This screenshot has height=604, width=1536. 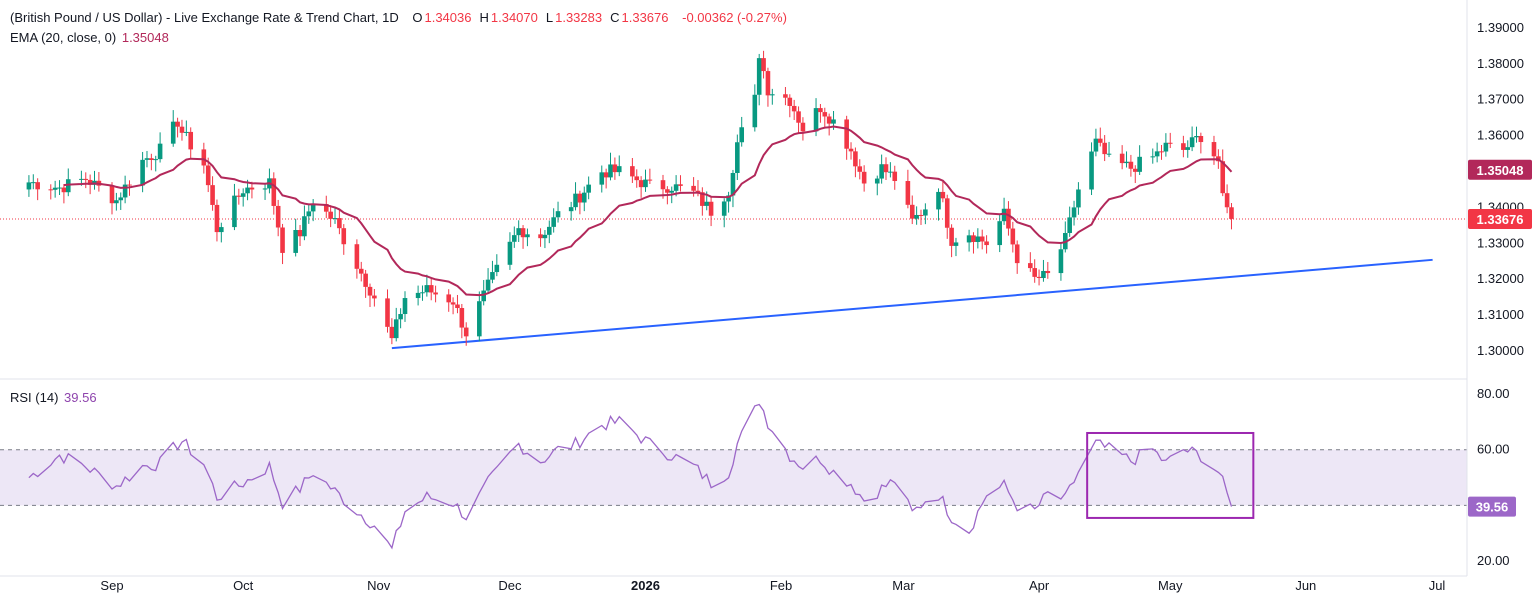 What do you see at coordinates (1170, 475) in the screenshot?
I see `rsi-highlight-box` at bounding box center [1170, 475].